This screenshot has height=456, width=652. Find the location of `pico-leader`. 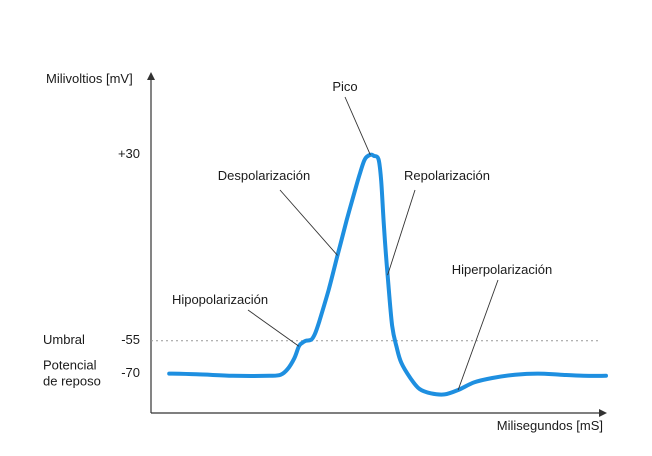

pico-leader is located at coordinates (357, 125).